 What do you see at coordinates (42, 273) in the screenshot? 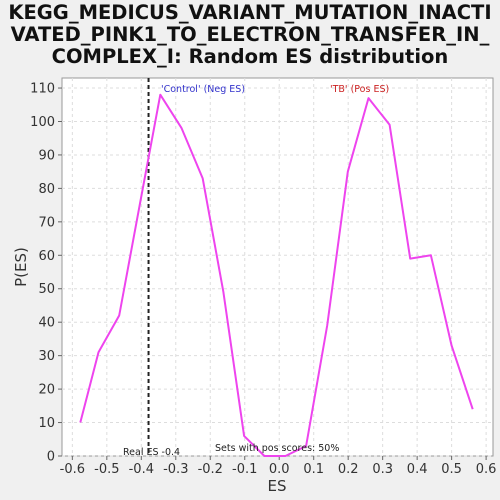
I see `y-tick-labels: 0 10 20 30 40 50 60 70 80 90 100 110` at bounding box center [42, 273].